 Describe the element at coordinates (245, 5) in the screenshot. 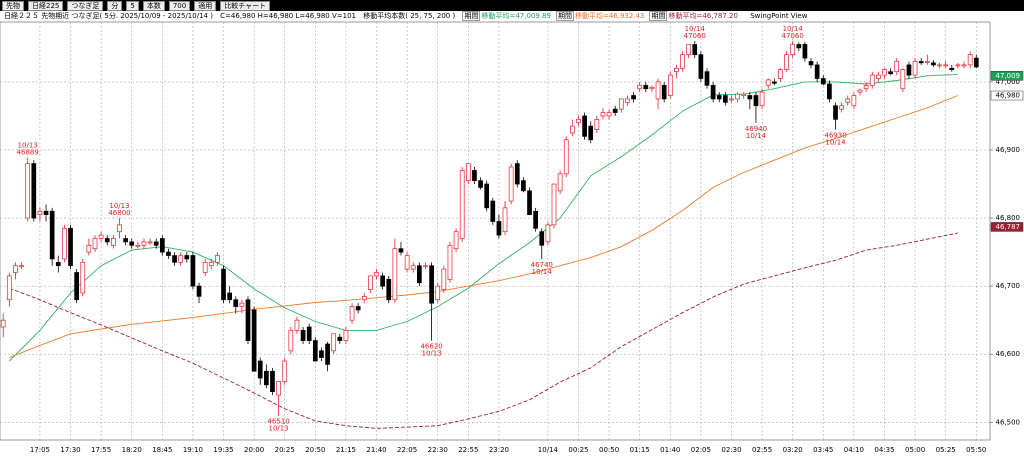

I see `toolbar-control: 比較チャート` at that location.